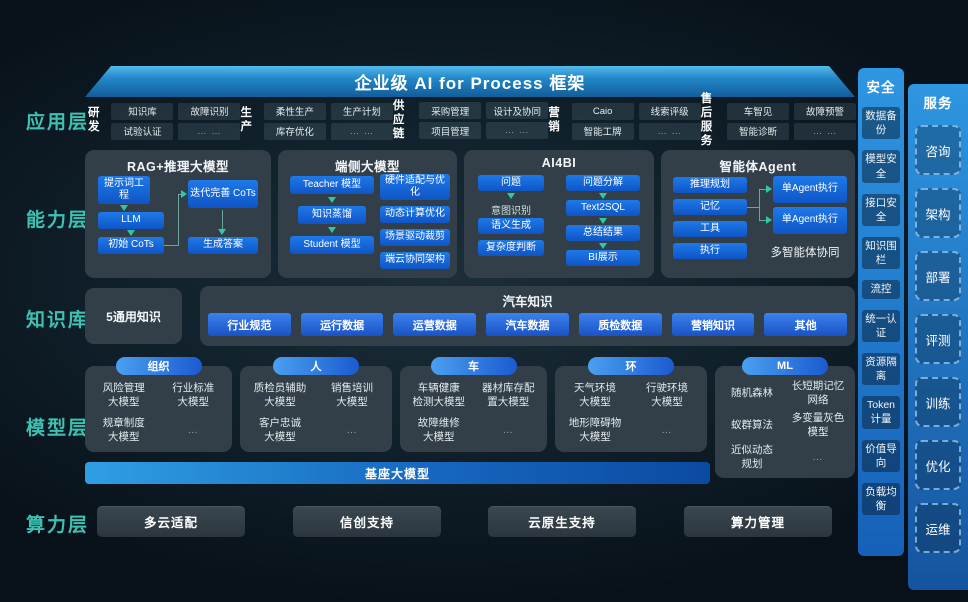  What do you see at coordinates (881, 253) in the screenshot?
I see `security-item: 知识围栏` at bounding box center [881, 253].